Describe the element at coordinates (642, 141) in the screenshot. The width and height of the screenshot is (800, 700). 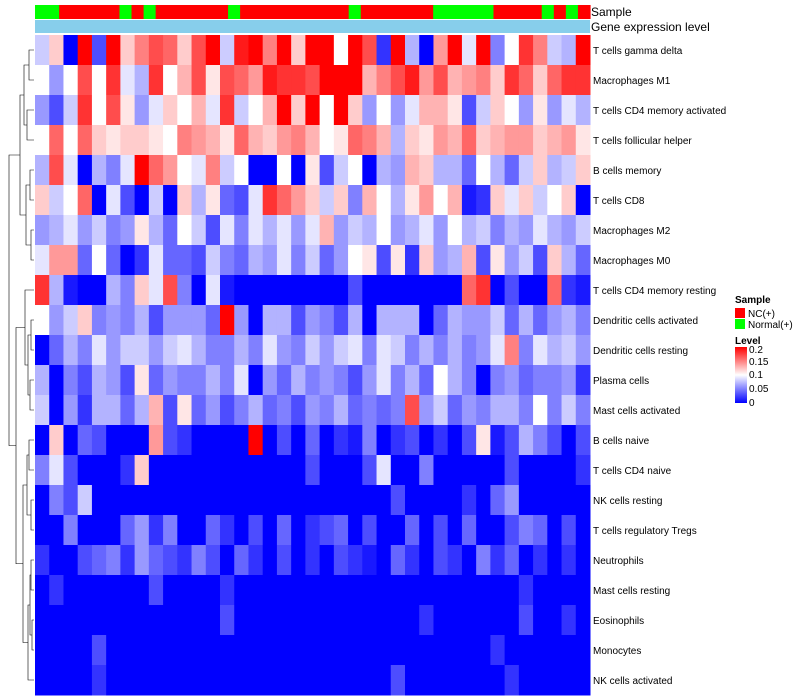
I see `row-label: T cells follicular helper` at that location.